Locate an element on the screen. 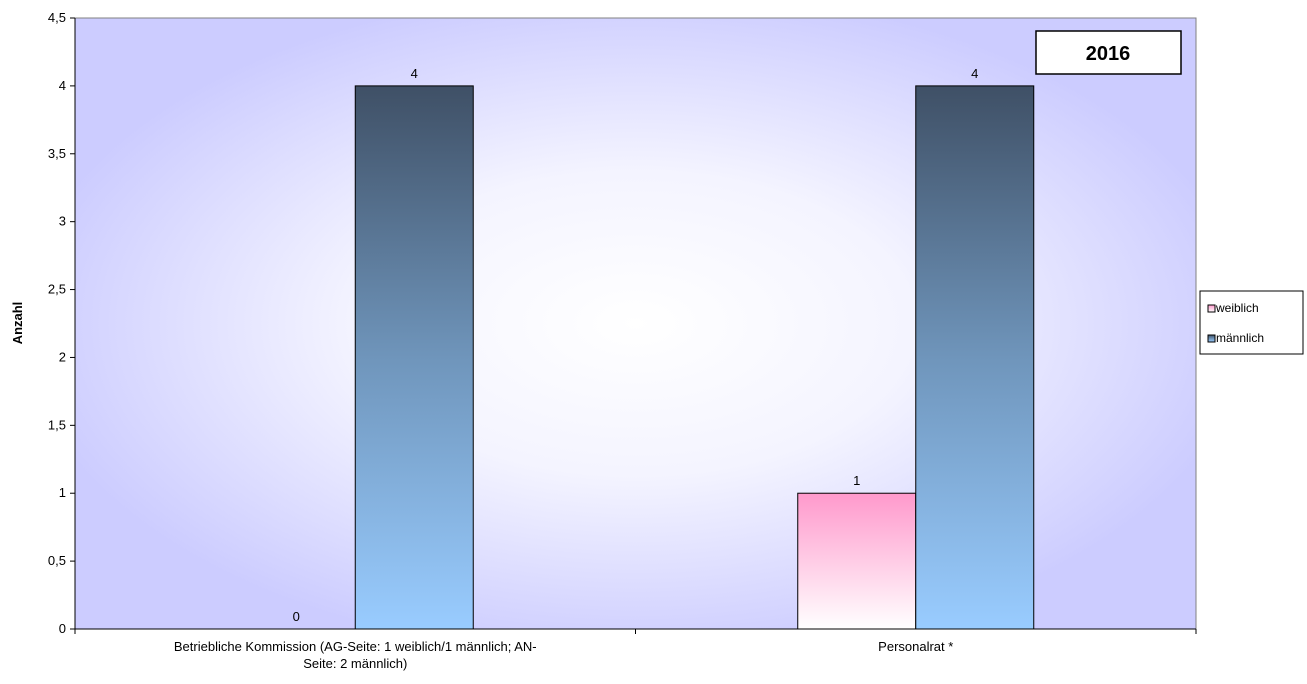 The height and width of the screenshot is (684, 1307). legend: weiblich männlich is located at coordinates (1251, 322).